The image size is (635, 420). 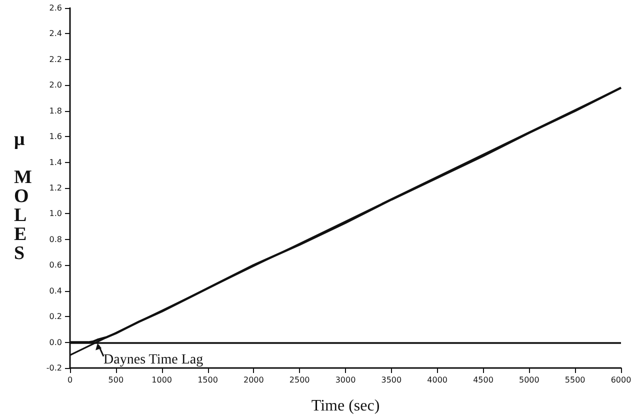 What do you see at coordinates (54, 368) in the screenshot?
I see `y-tick-label: -0.2` at bounding box center [54, 368].